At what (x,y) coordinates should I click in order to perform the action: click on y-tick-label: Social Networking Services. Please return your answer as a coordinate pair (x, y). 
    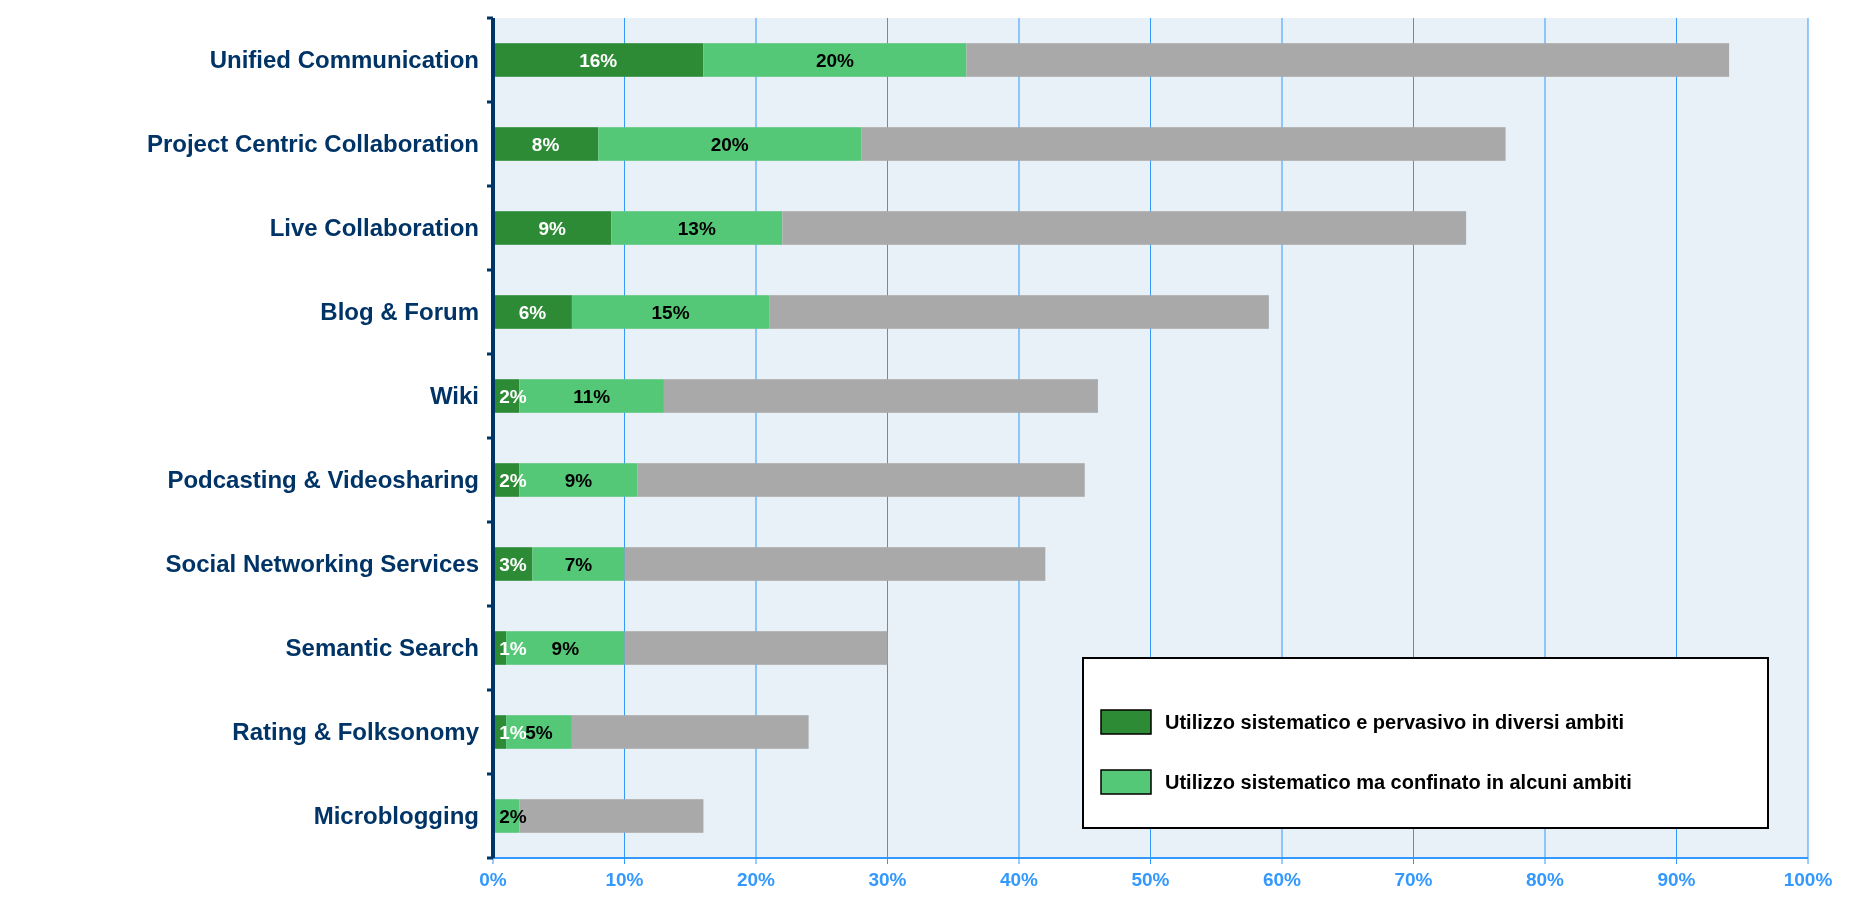
    Looking at the image, I should click on (322, 564).